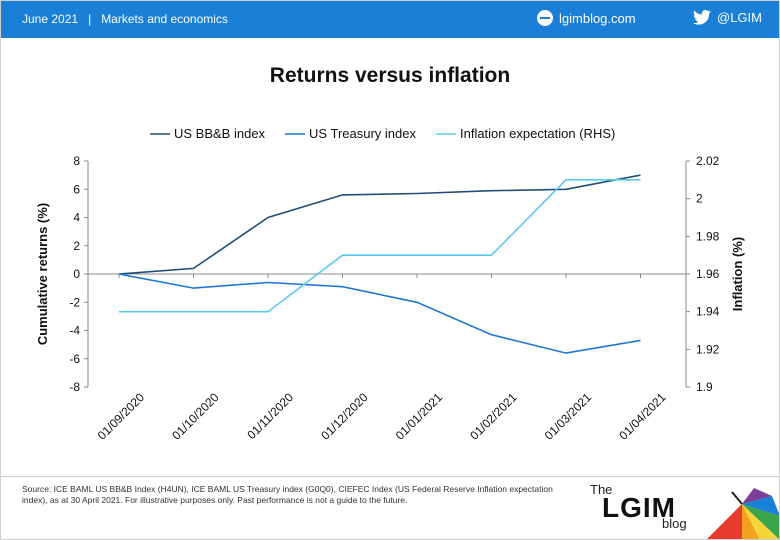  What do you see at coordinates (642, 416) in the screenshot?
I see `x-tick-label: 01/04/2021` at bounding box center [642, 416].